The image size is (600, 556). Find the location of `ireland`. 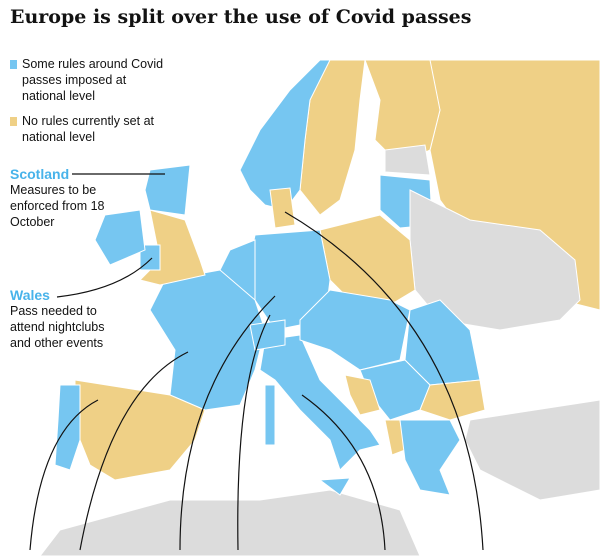

ireland is located at coordinates (120, 237).